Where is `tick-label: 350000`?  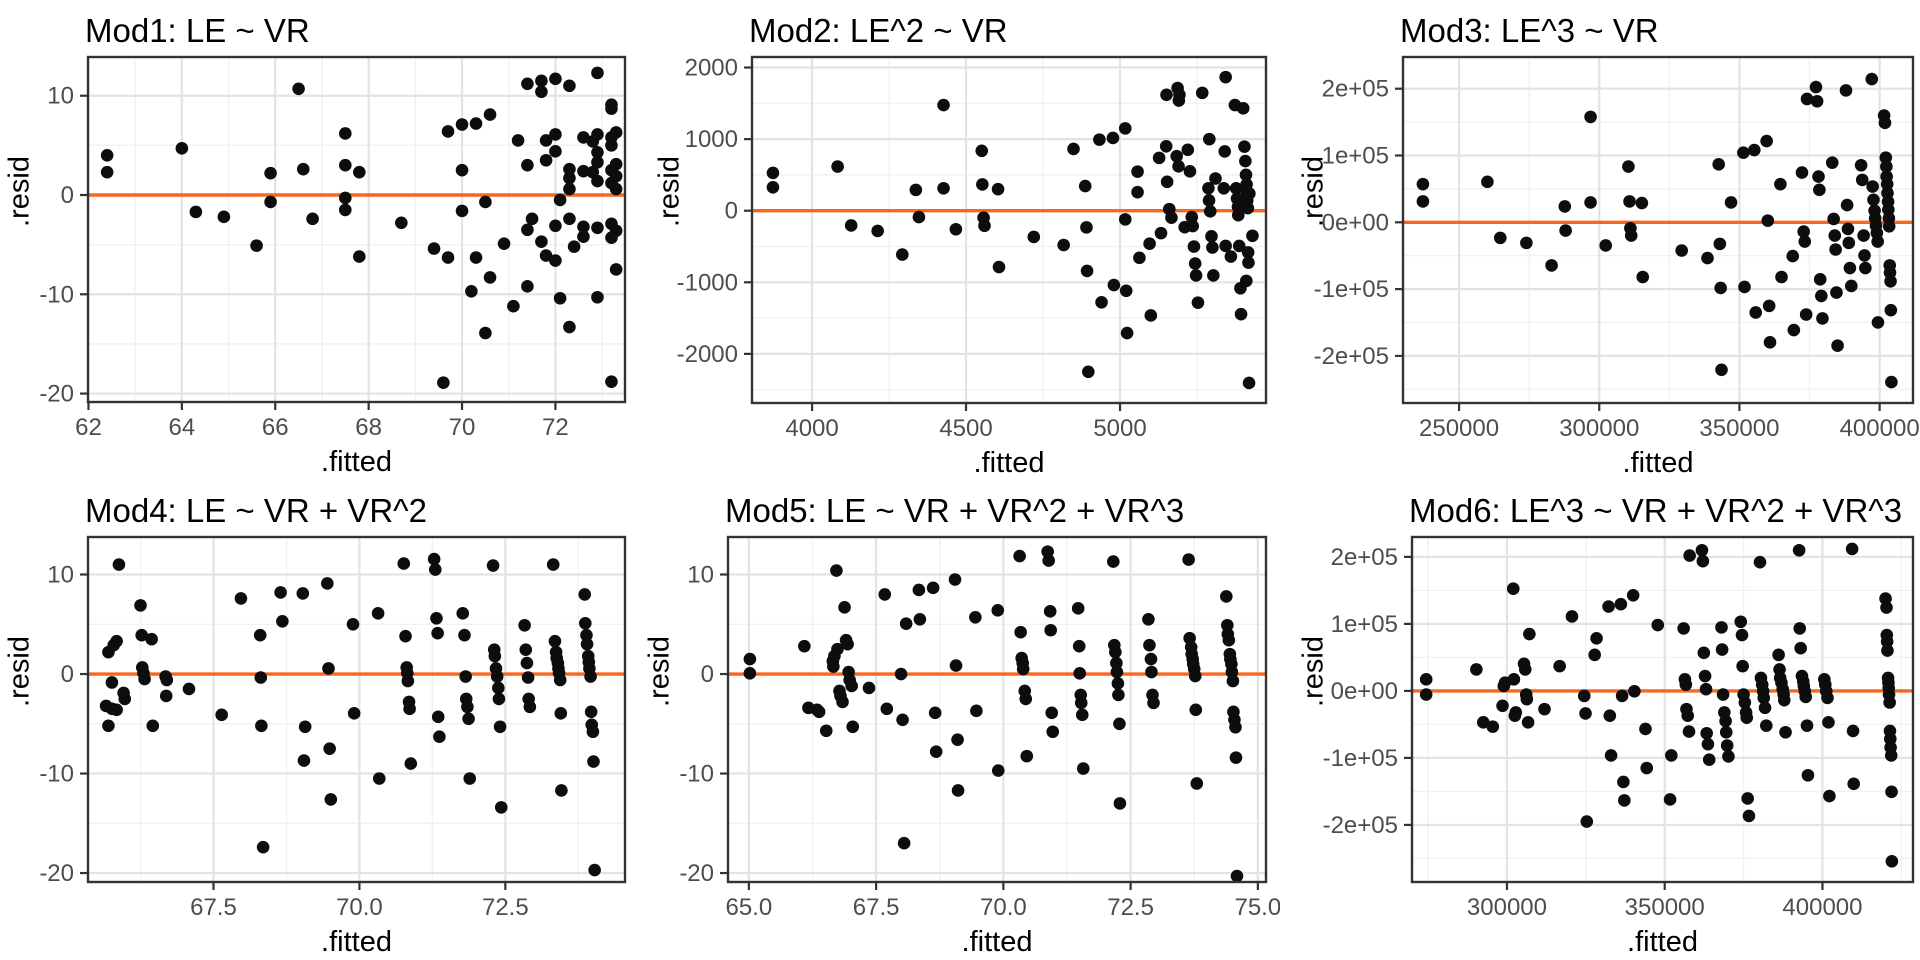 tick-label: 350000 is located at coordinates (1739, 428).